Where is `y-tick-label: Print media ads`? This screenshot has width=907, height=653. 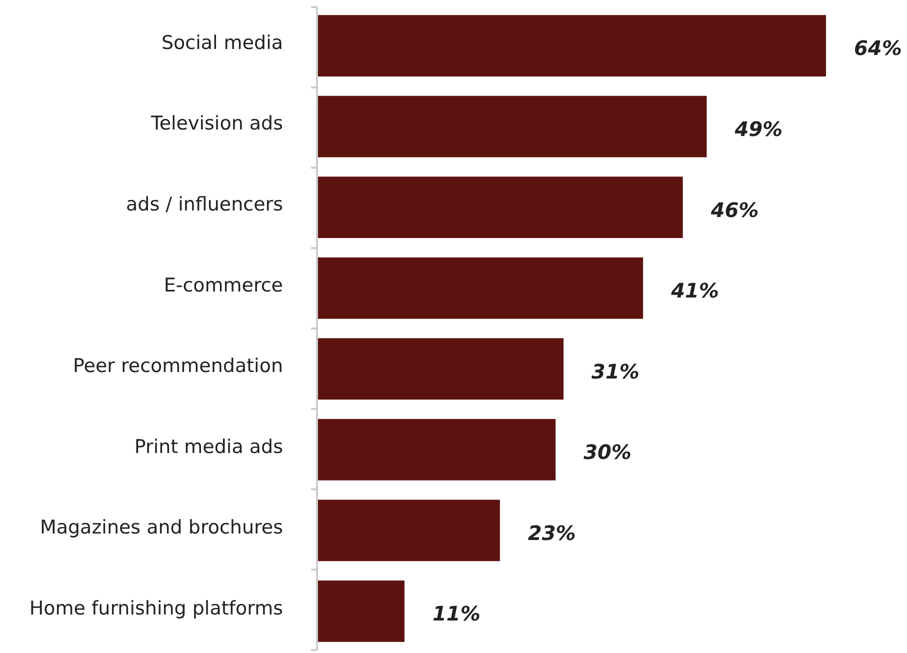 y-tick-label: Print media ads is located at coordinates (208, 447).